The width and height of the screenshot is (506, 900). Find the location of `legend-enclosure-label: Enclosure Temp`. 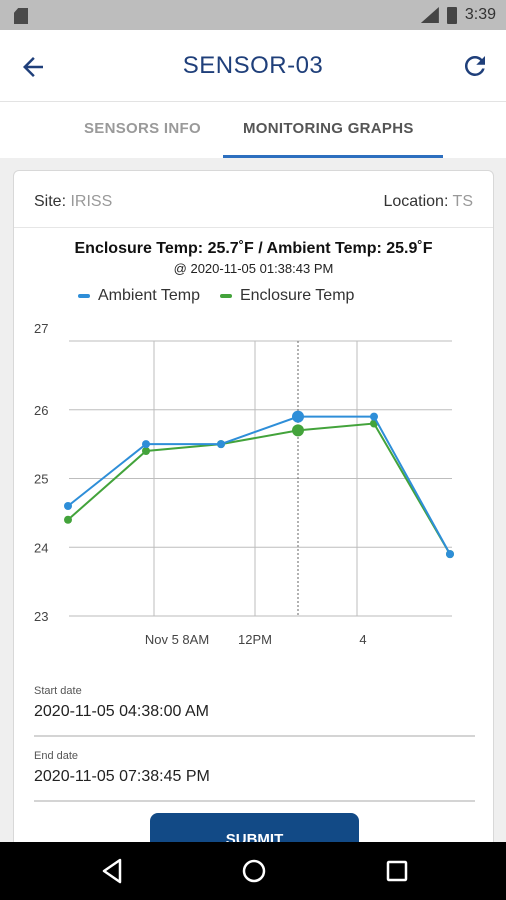

legend-enclosure-label: Enclosure Temp is located at coordinates (297, 295).